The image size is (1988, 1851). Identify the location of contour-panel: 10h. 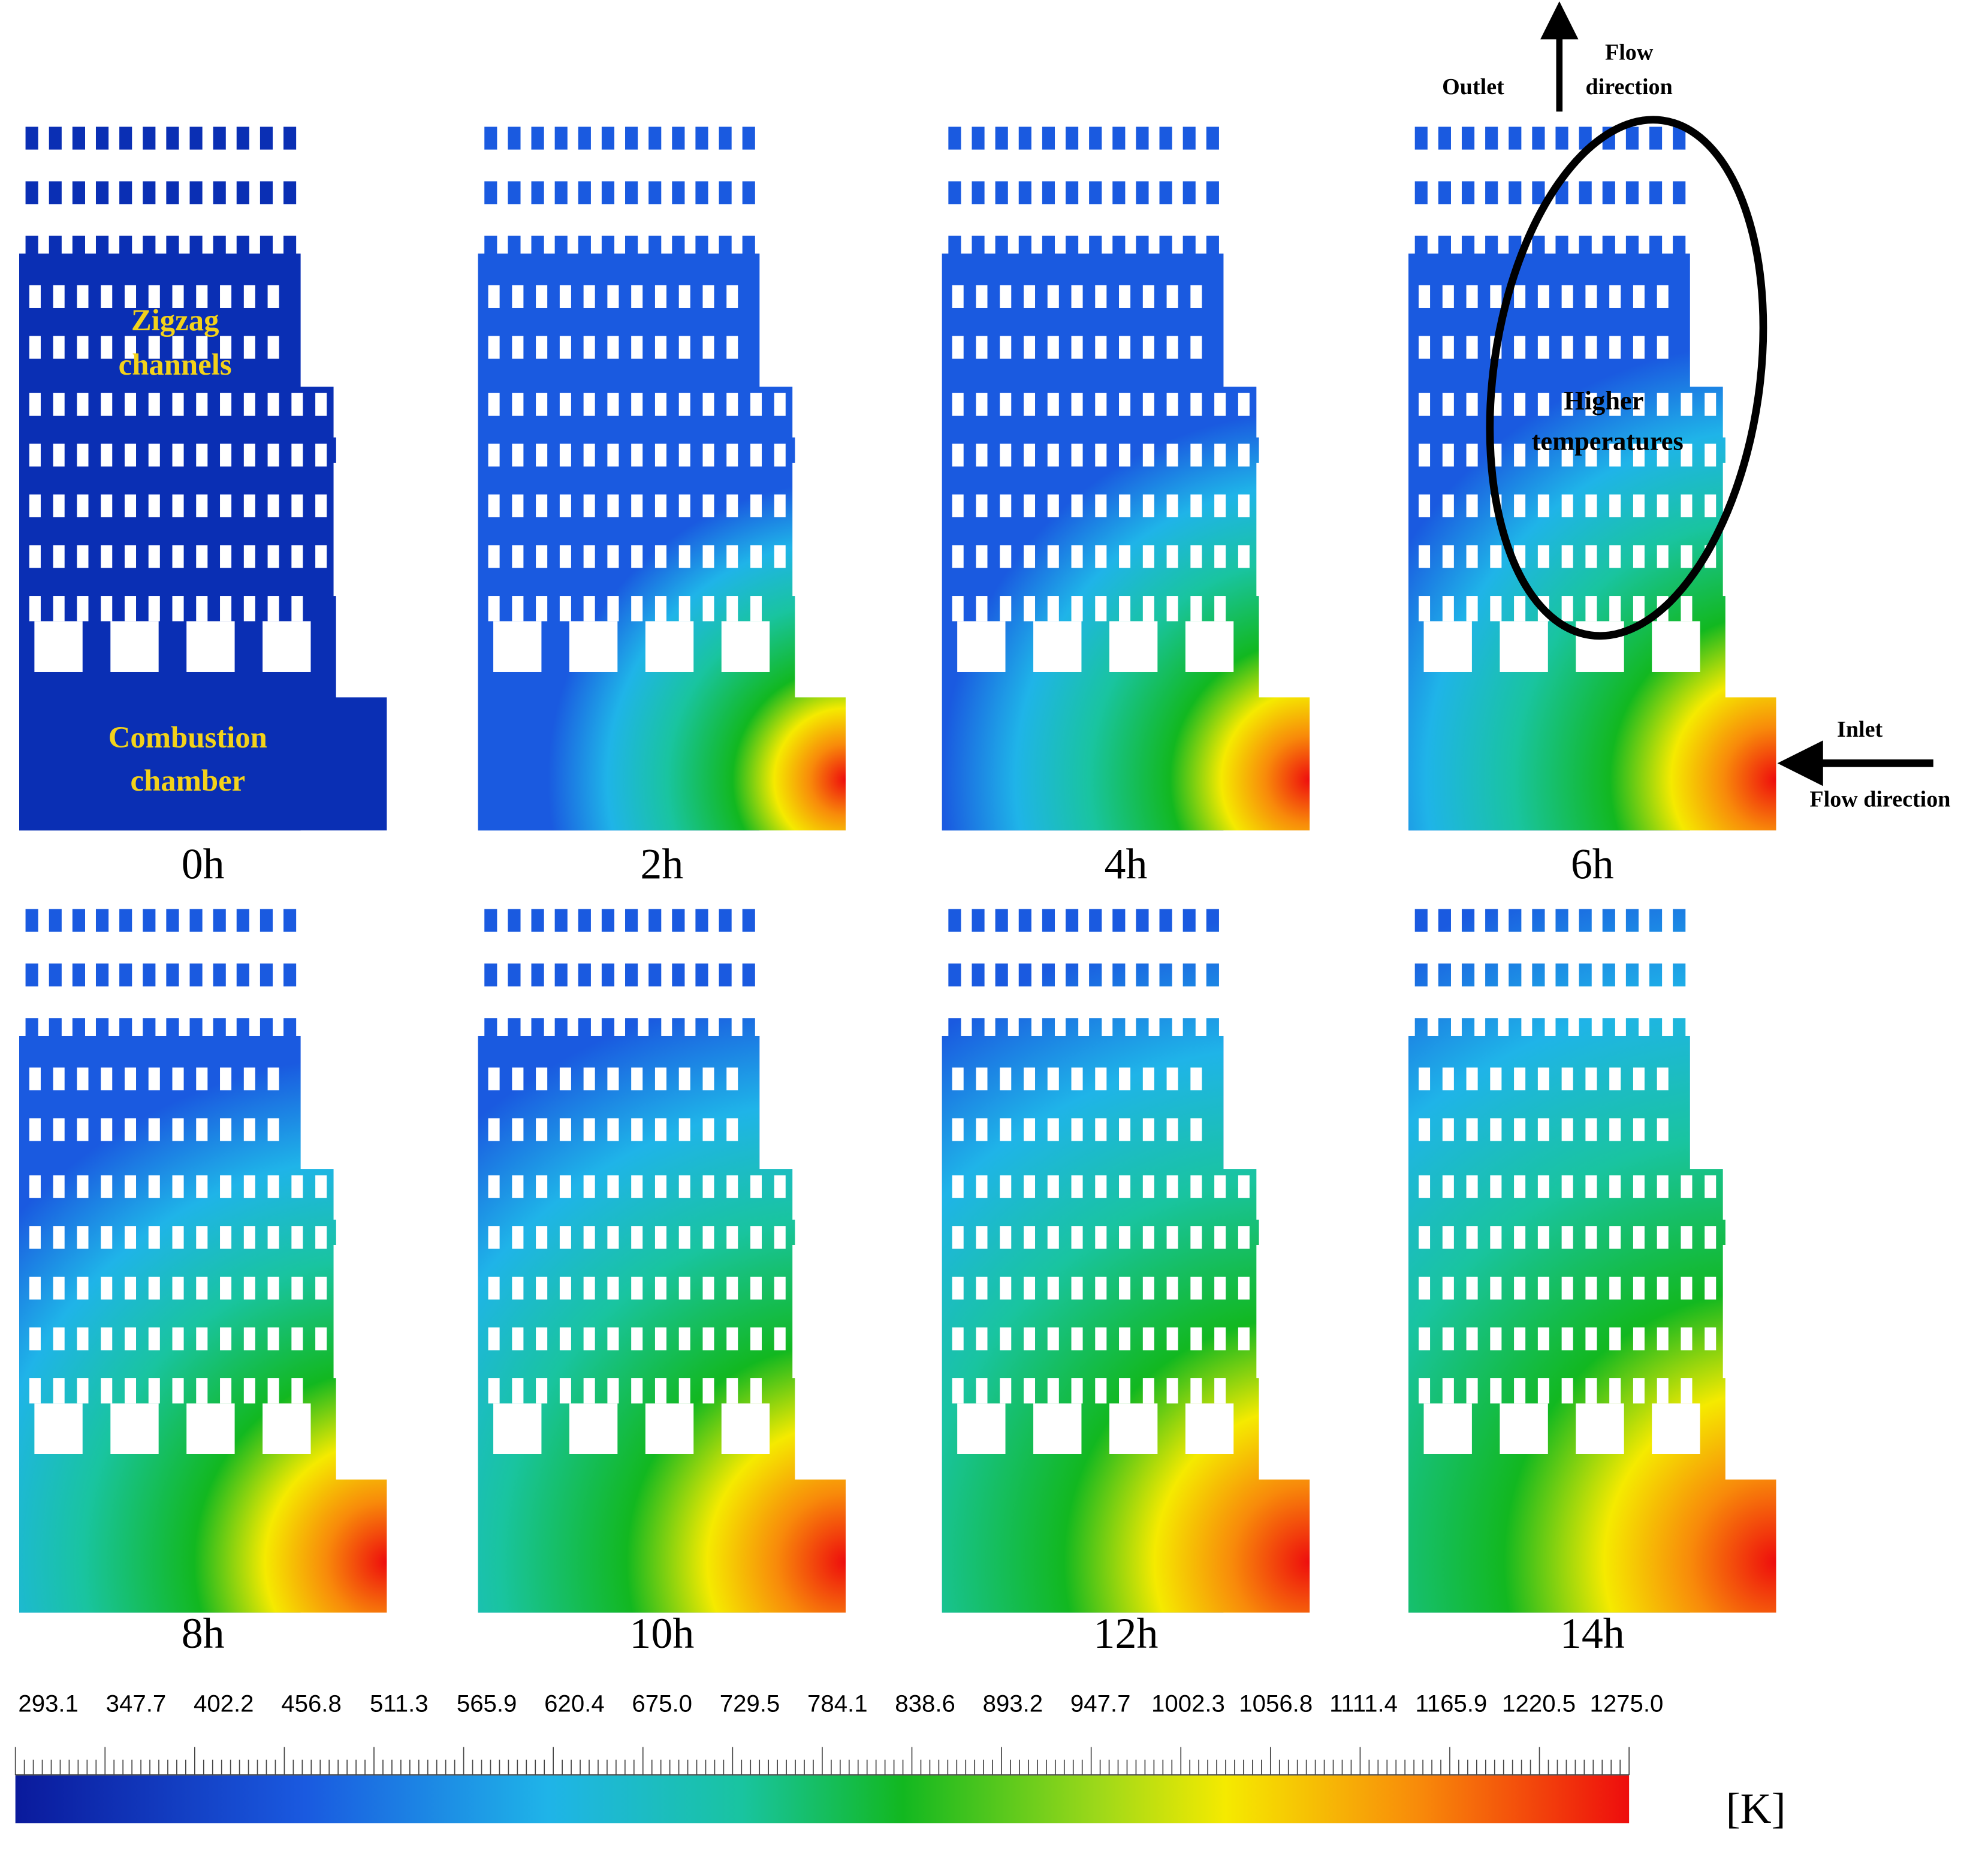
(662, 1283).